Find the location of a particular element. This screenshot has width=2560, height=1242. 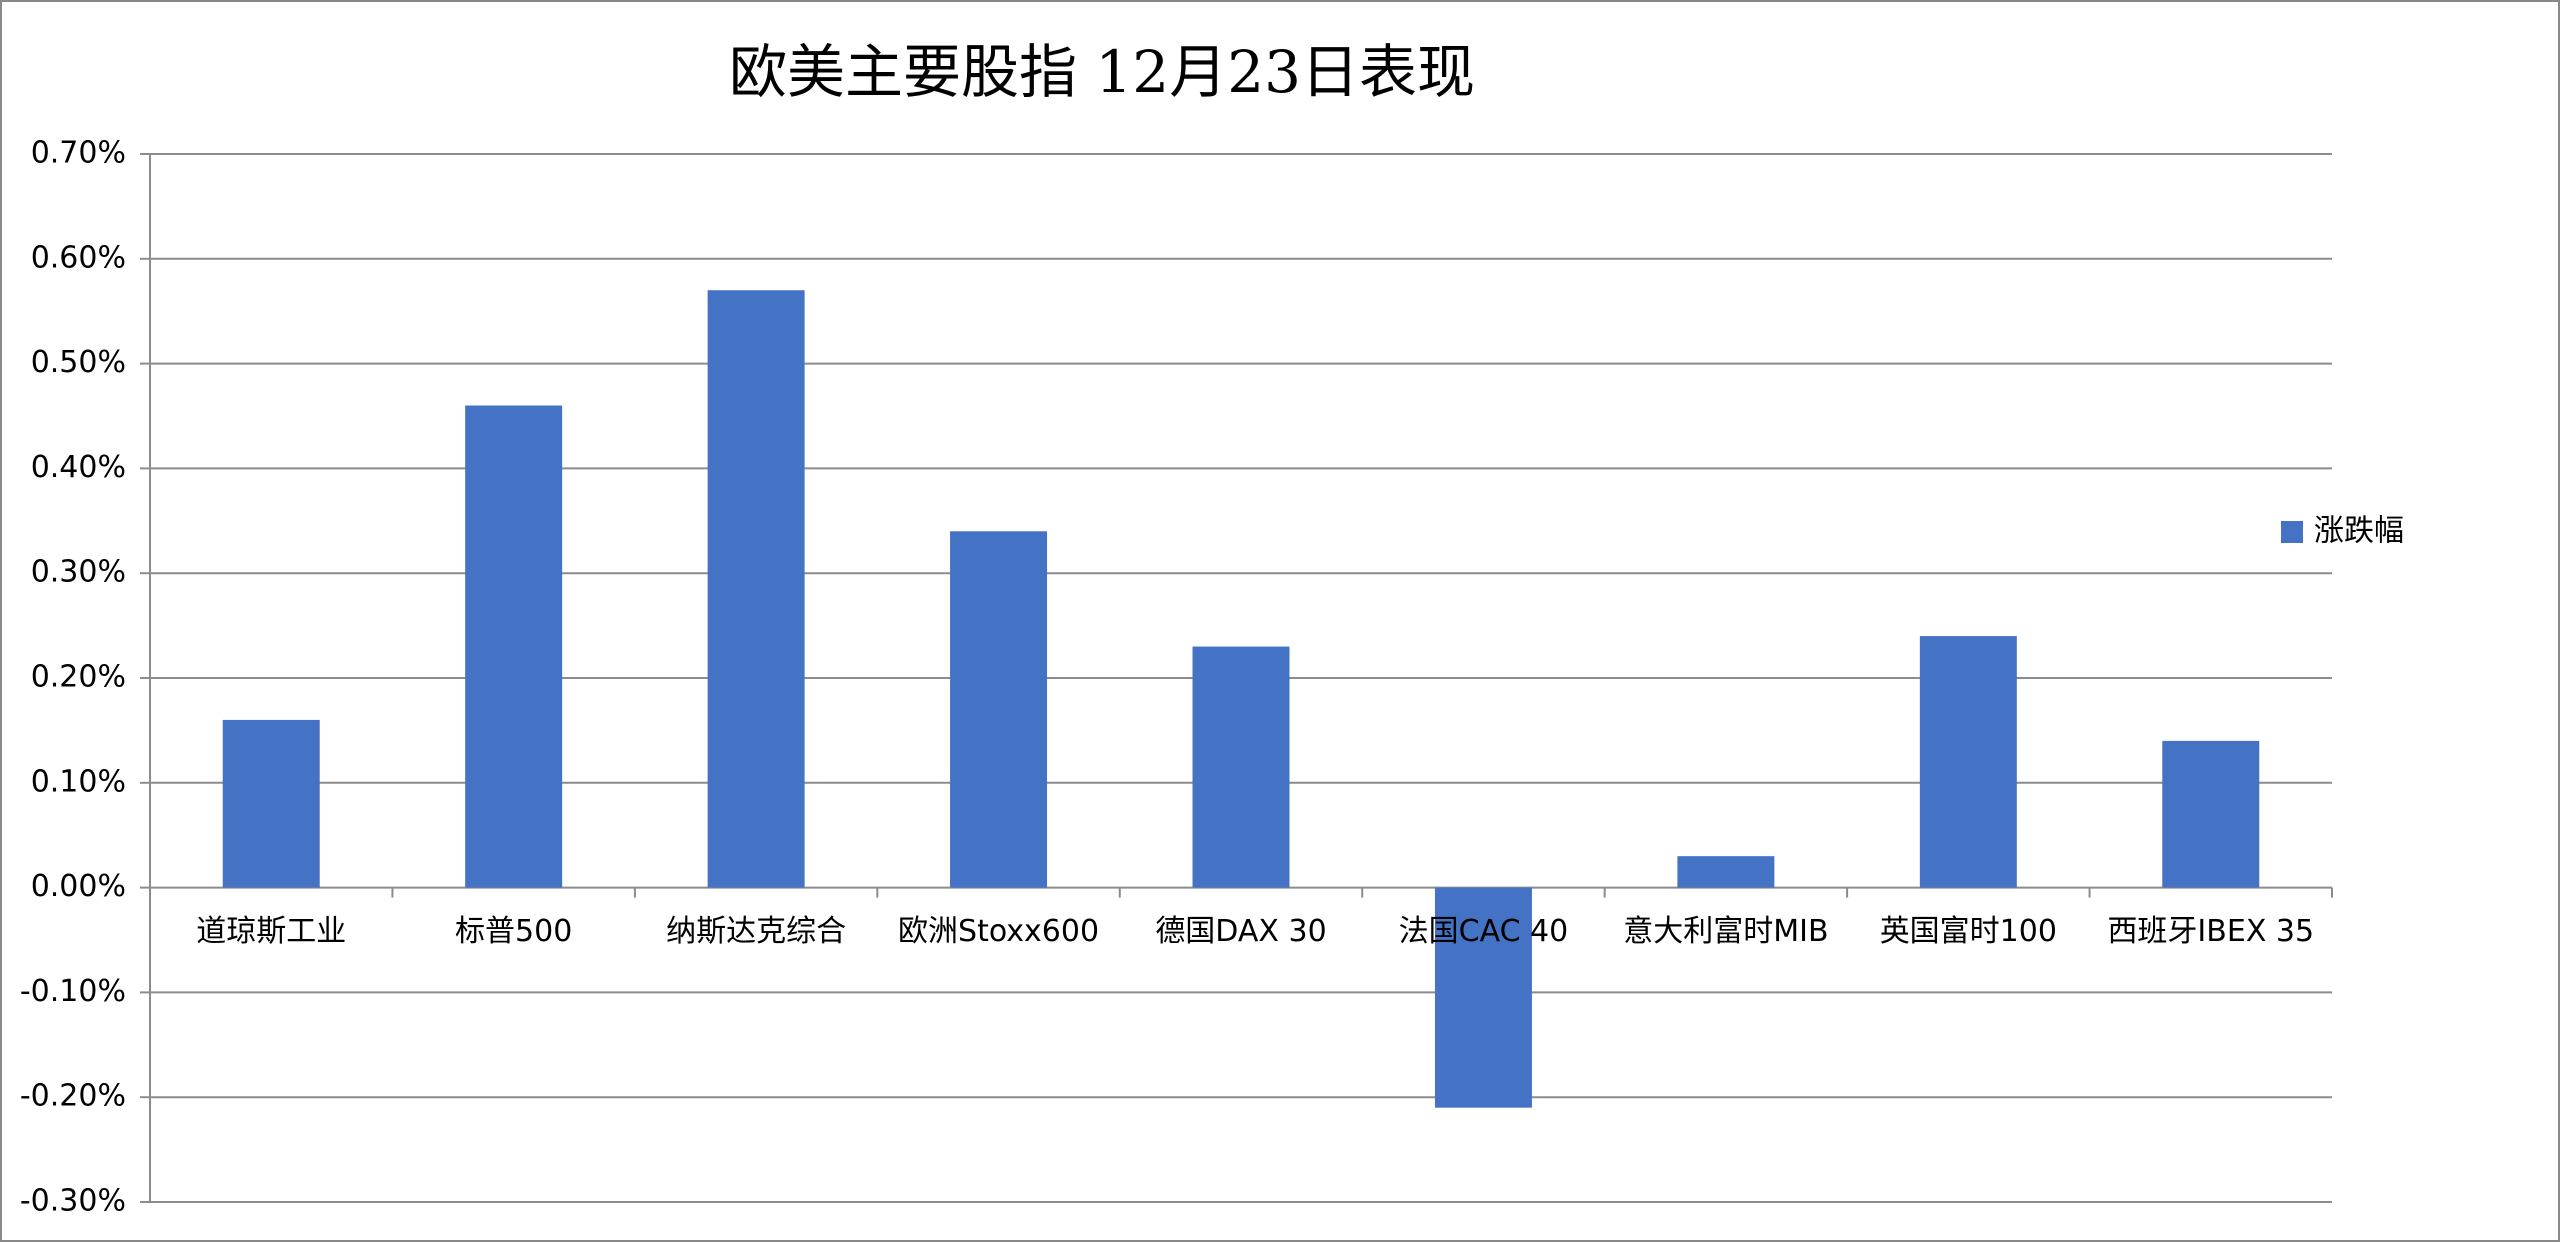

y-tick-label: 0.20% is located at coordinates (78, 677).